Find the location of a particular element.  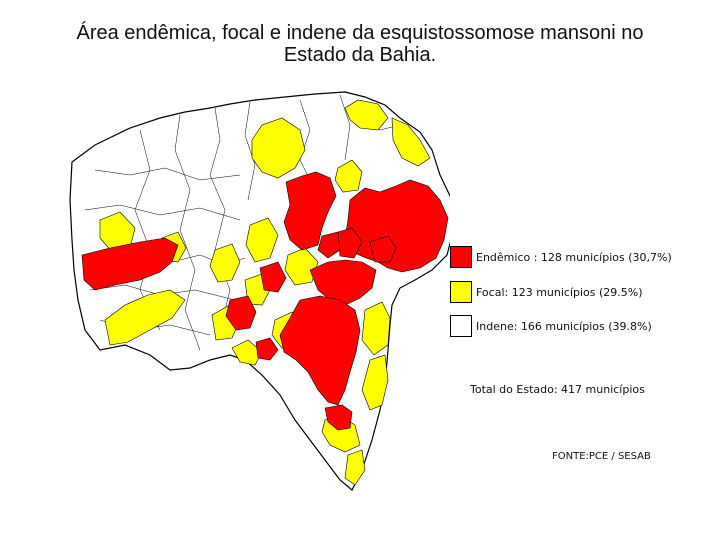

total-municipalities: Total do Estado: 417 municípios is located at coordinates (557, 389).